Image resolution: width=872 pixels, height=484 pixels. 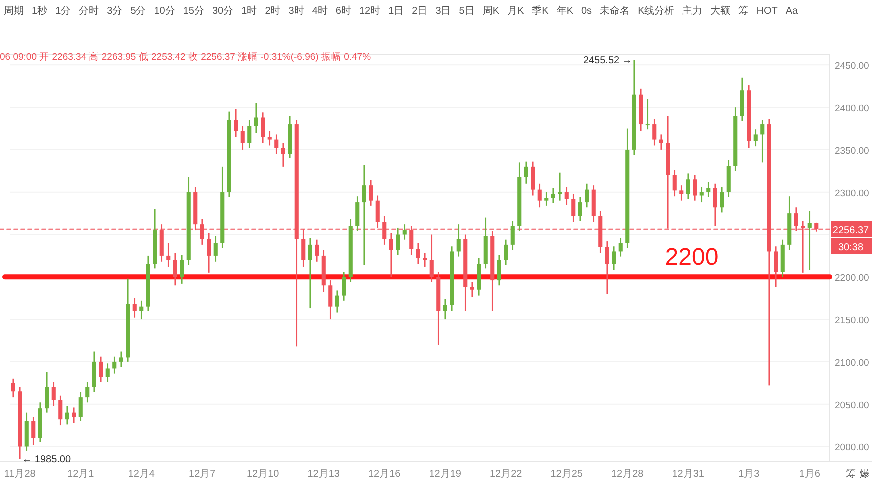 I want to click on text: 1分, so click(x=63, y=12).